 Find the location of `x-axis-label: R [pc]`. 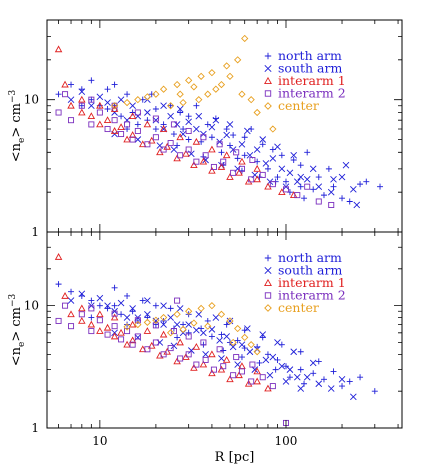

x-axis-label: R [pc] is located at coordinates (235, 457).